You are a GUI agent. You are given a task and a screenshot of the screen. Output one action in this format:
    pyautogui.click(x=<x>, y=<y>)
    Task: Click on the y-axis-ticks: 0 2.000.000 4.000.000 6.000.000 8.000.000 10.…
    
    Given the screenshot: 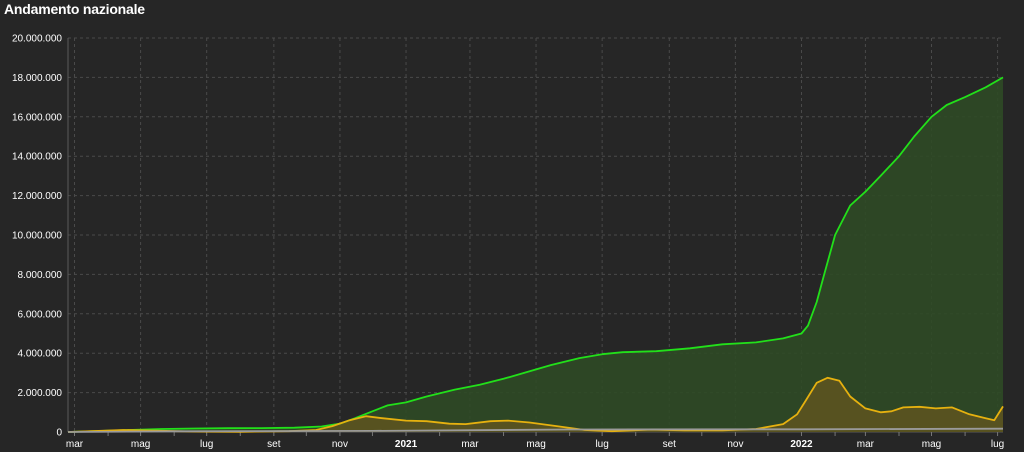 What is the action you would take?
    pyautogui.click(x=37, y=236)
    